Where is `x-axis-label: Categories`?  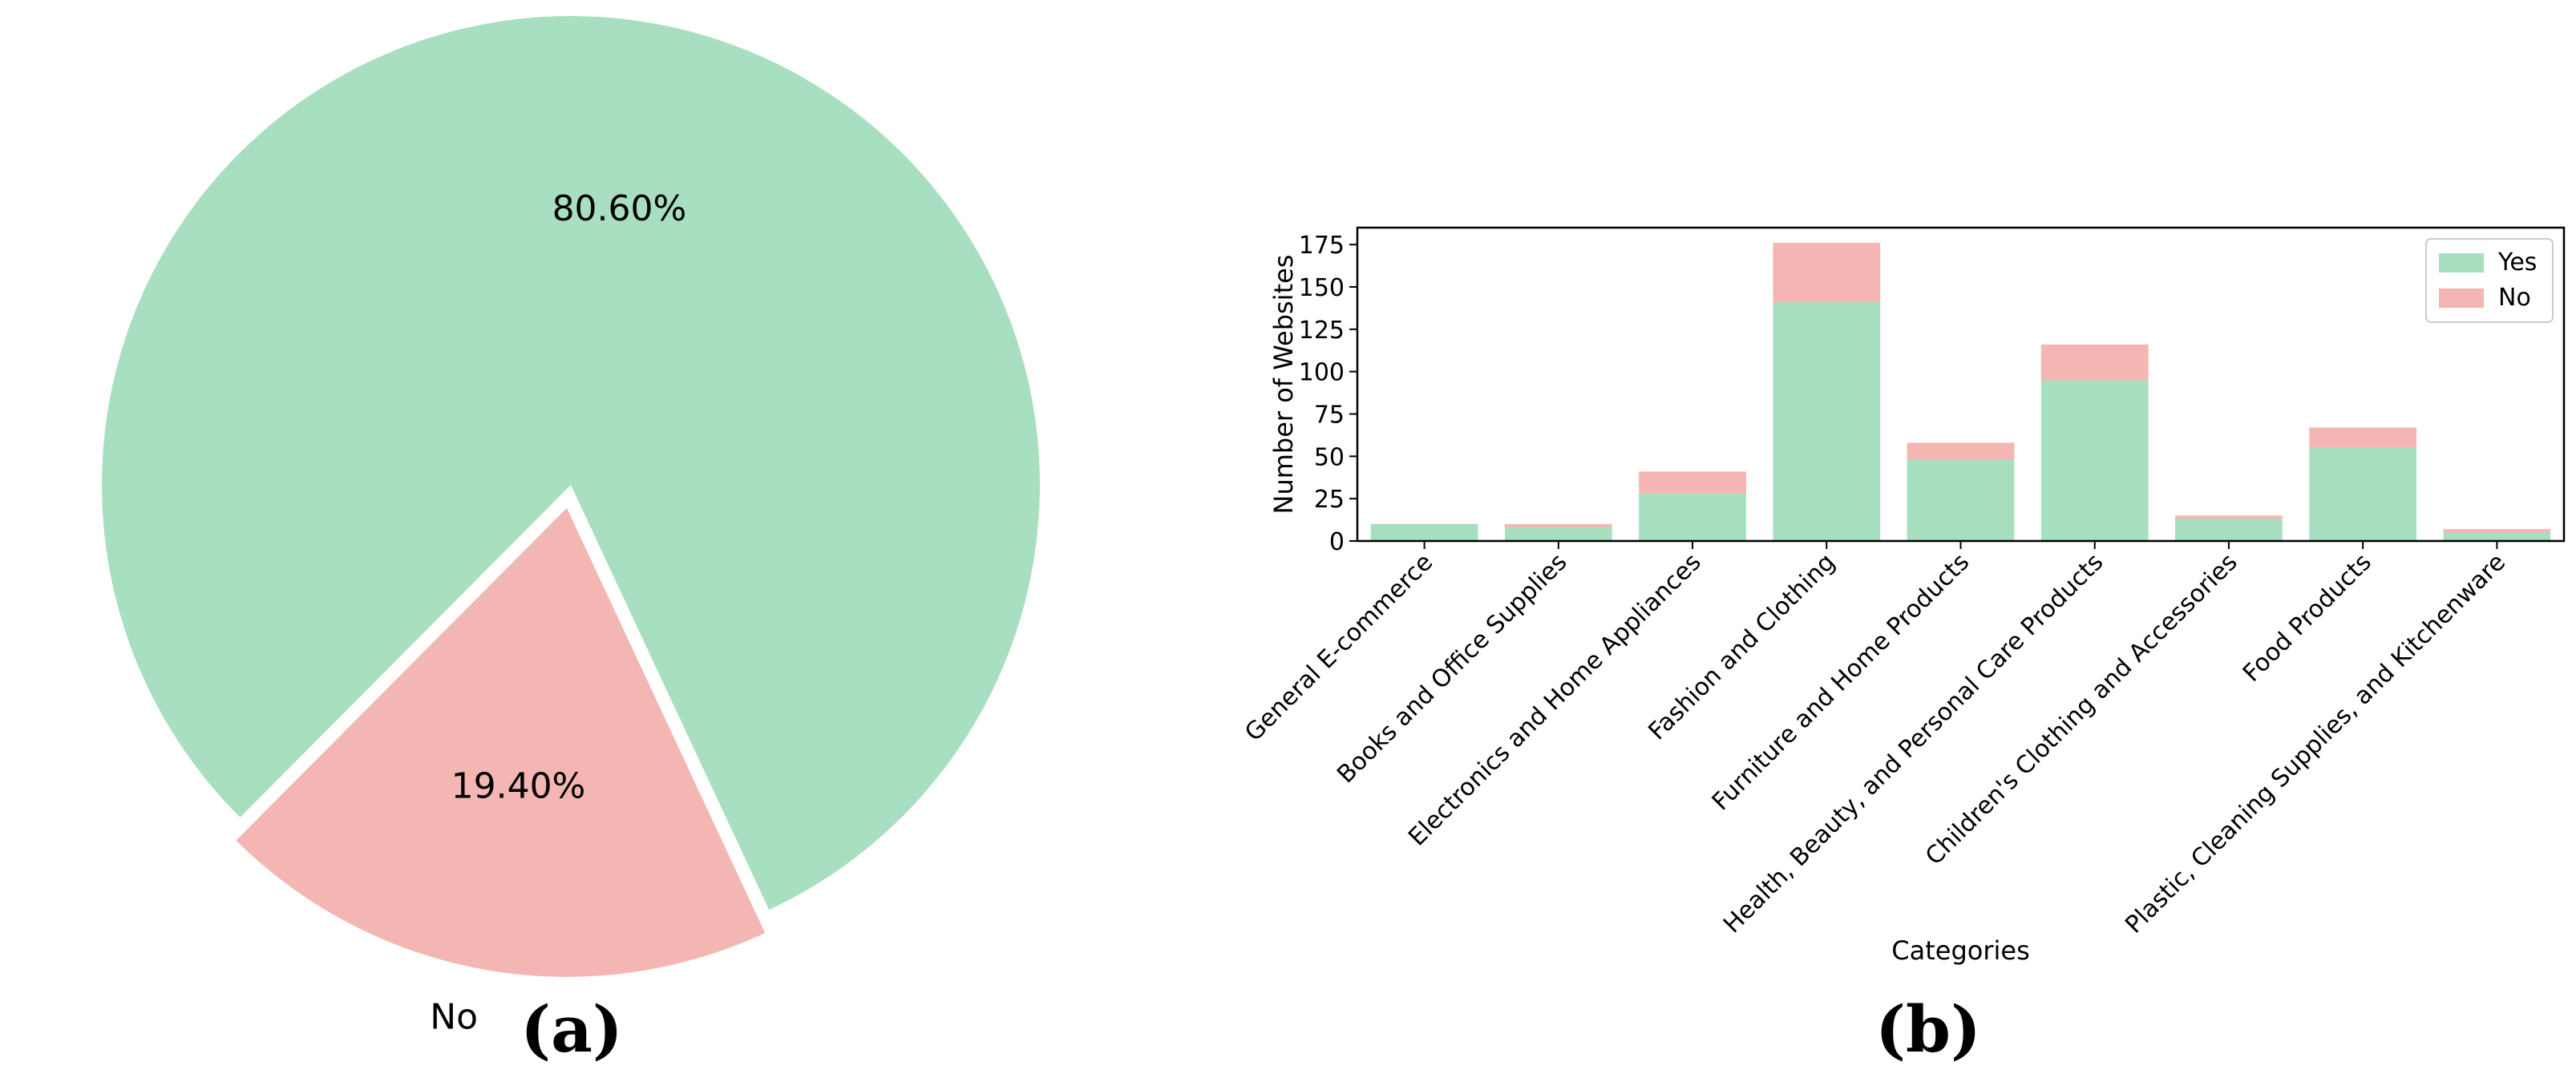
x-axis-label: Categories is located at coordinates (1960, 951).